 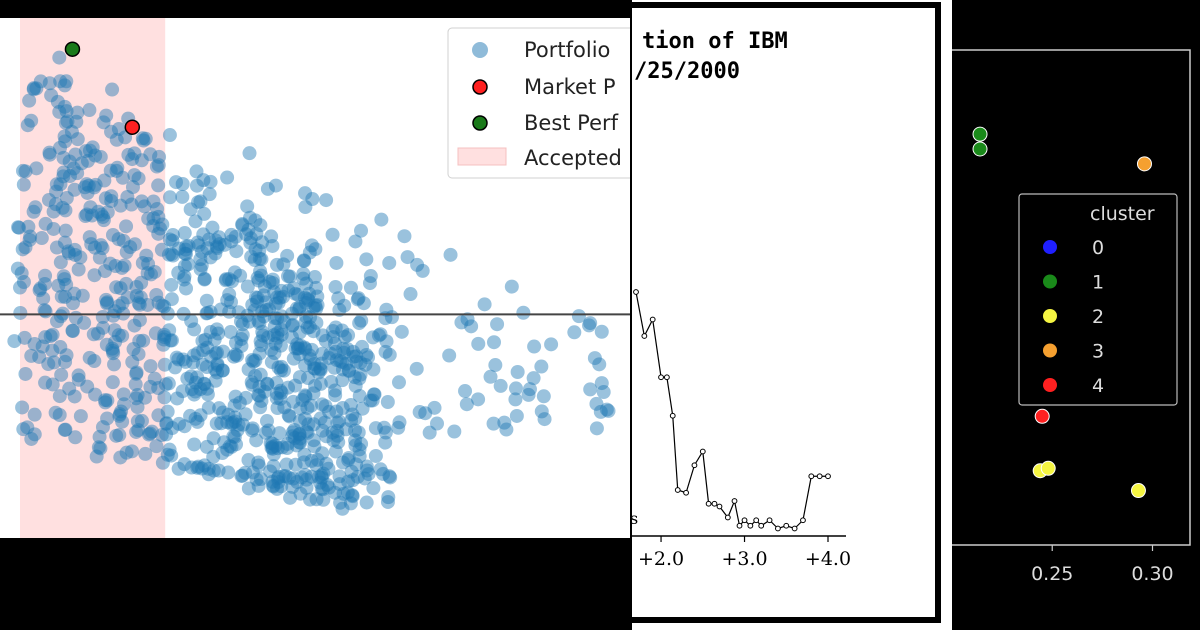 I want to click on price-line, so click(x=731, y=410).